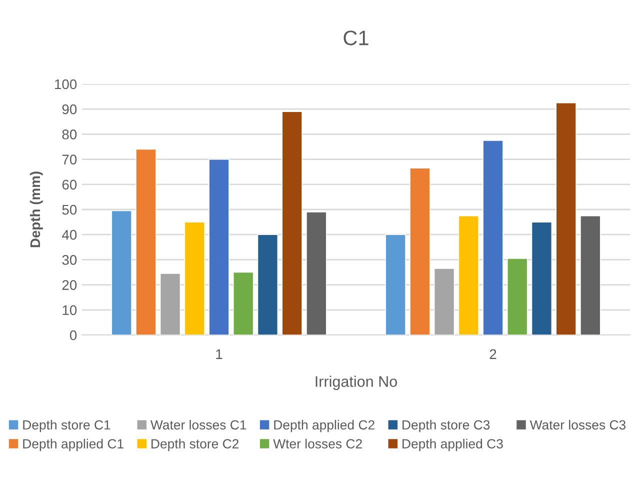  What do you see at coordinates (195, 445) in the screenshot?
I see `legend-label: Depth store C2` at bounding box center [195, 445].